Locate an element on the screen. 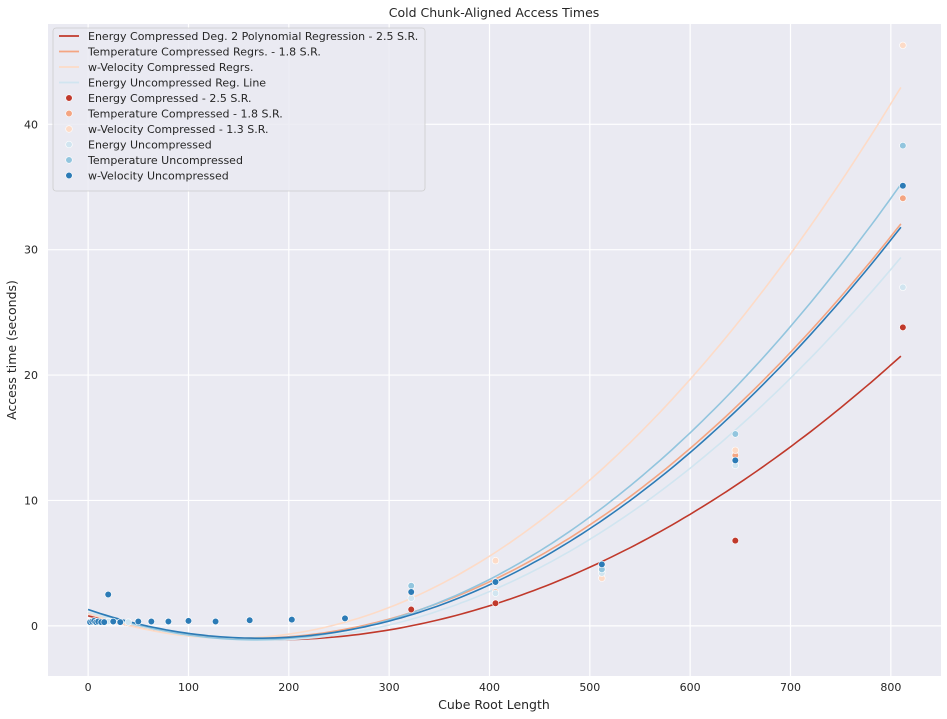  legend-box is located at coordinates (239, 109).